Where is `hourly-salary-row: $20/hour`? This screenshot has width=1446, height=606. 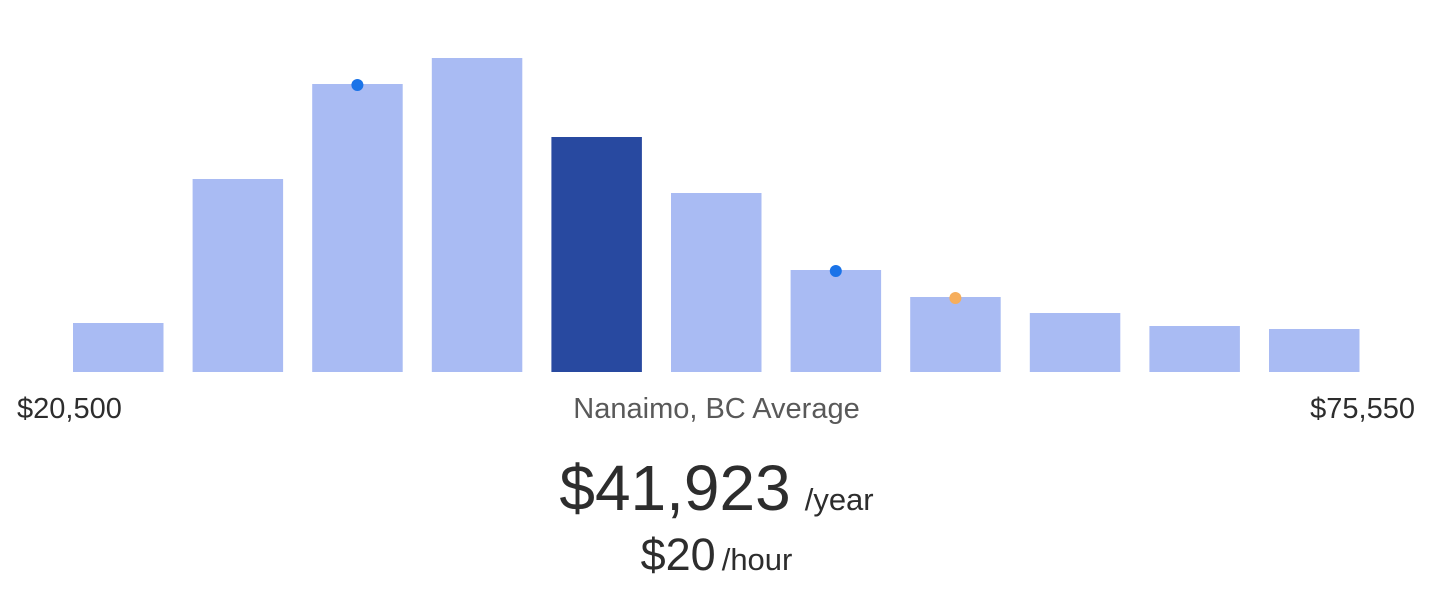 hourly-salary-row: $20/hour is located at coordinates (716, 555).